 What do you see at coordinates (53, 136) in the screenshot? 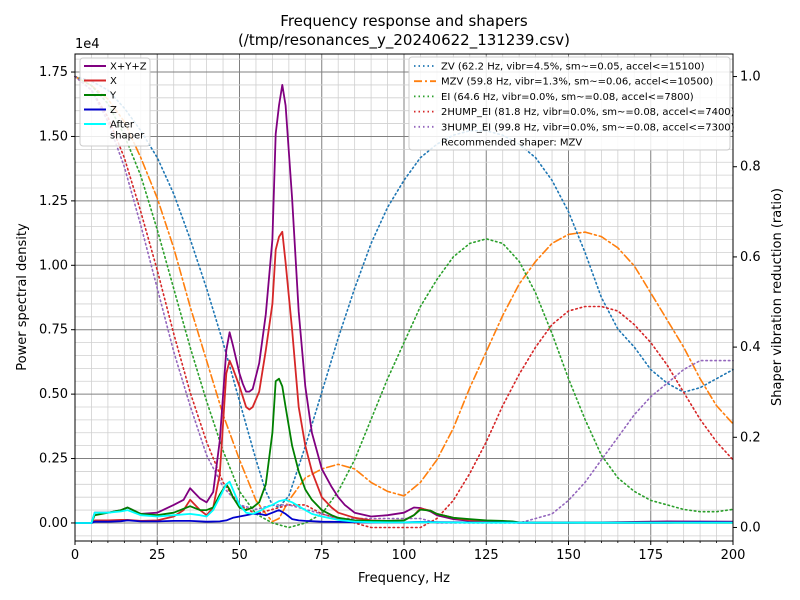
I see `y-tick-label: 1.50` at bounding box center [53, 136].